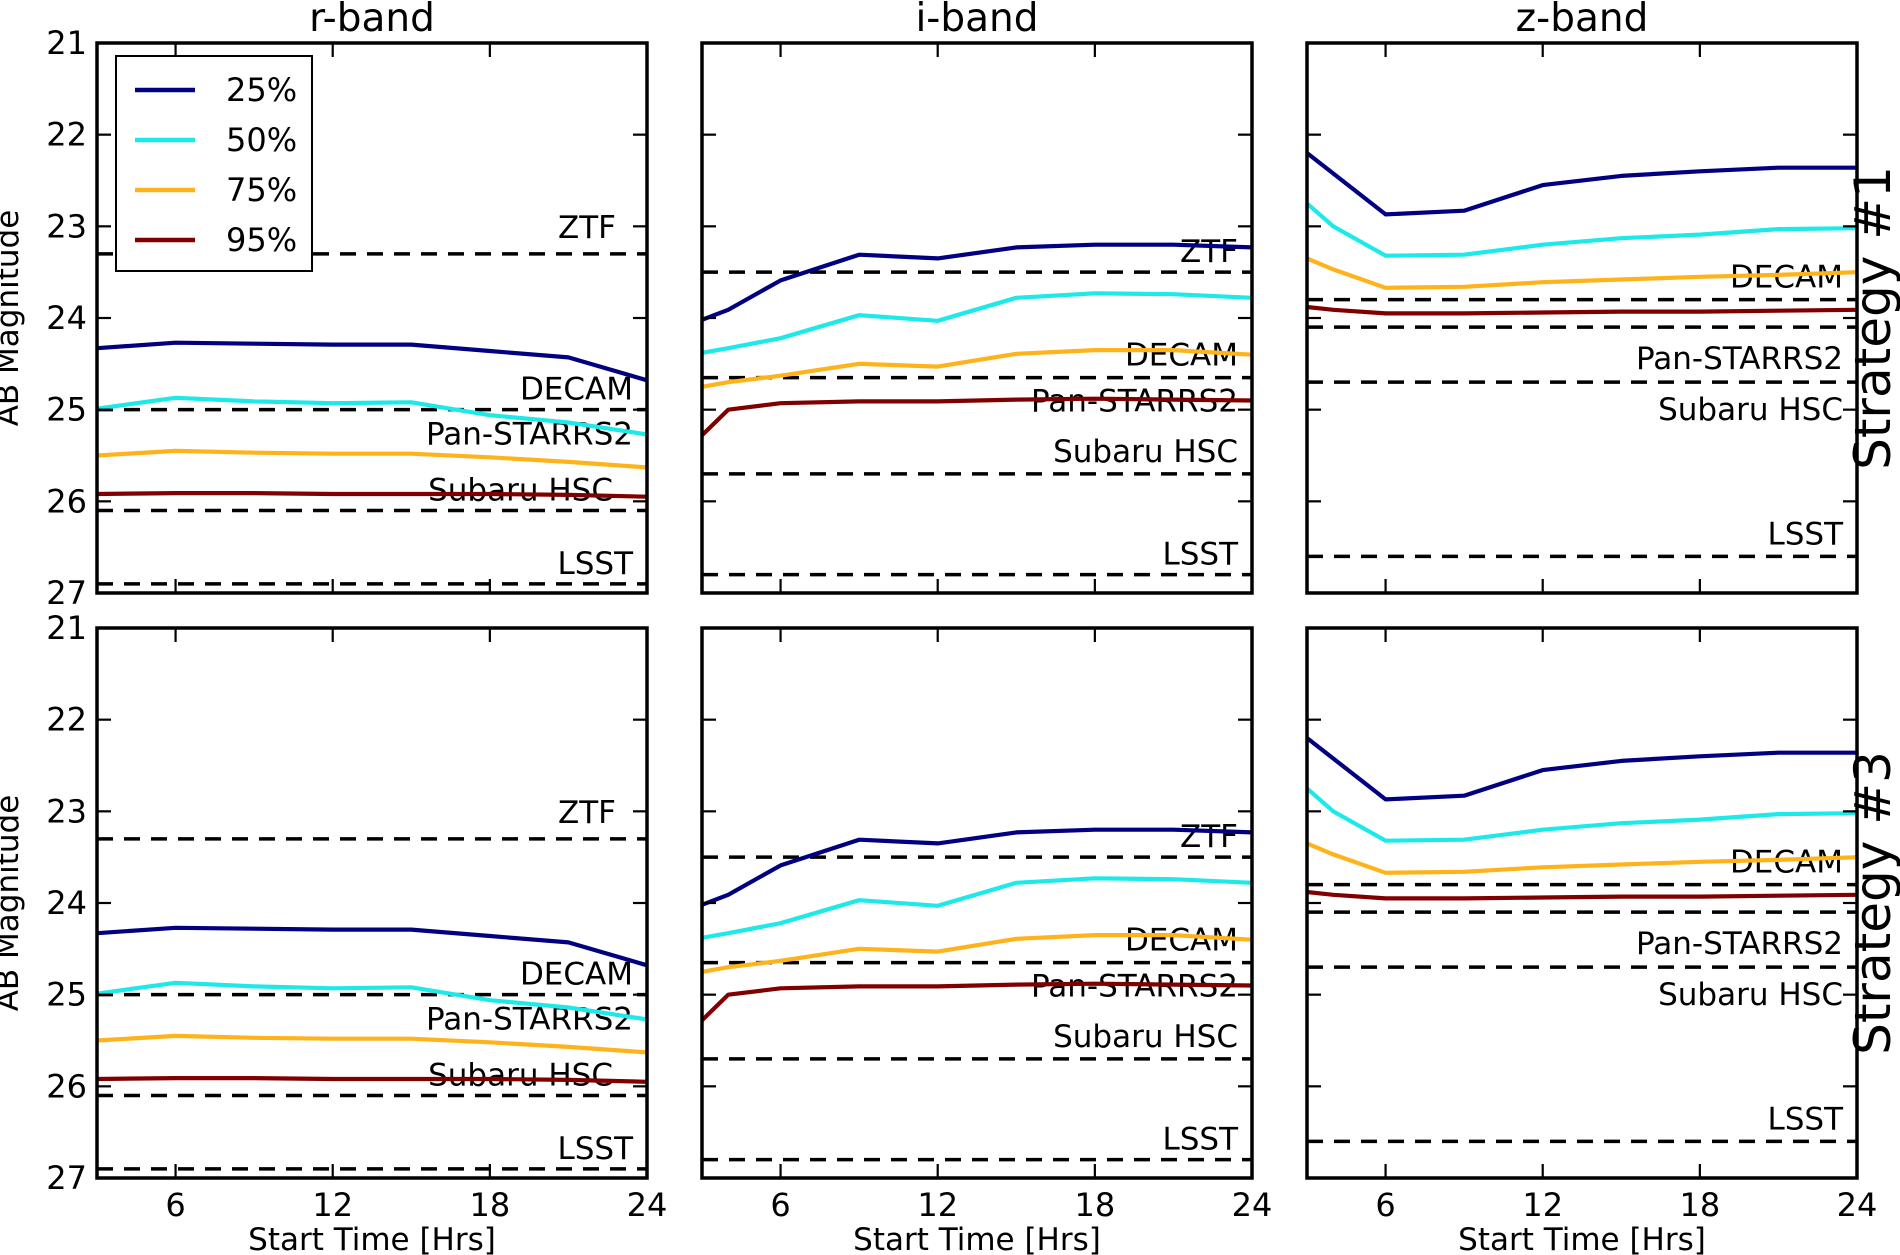 The image size is (1900, 1255). Describe the element at coordinates (976, 20) in the screenshot. I see `column-title: i-band` at that location.